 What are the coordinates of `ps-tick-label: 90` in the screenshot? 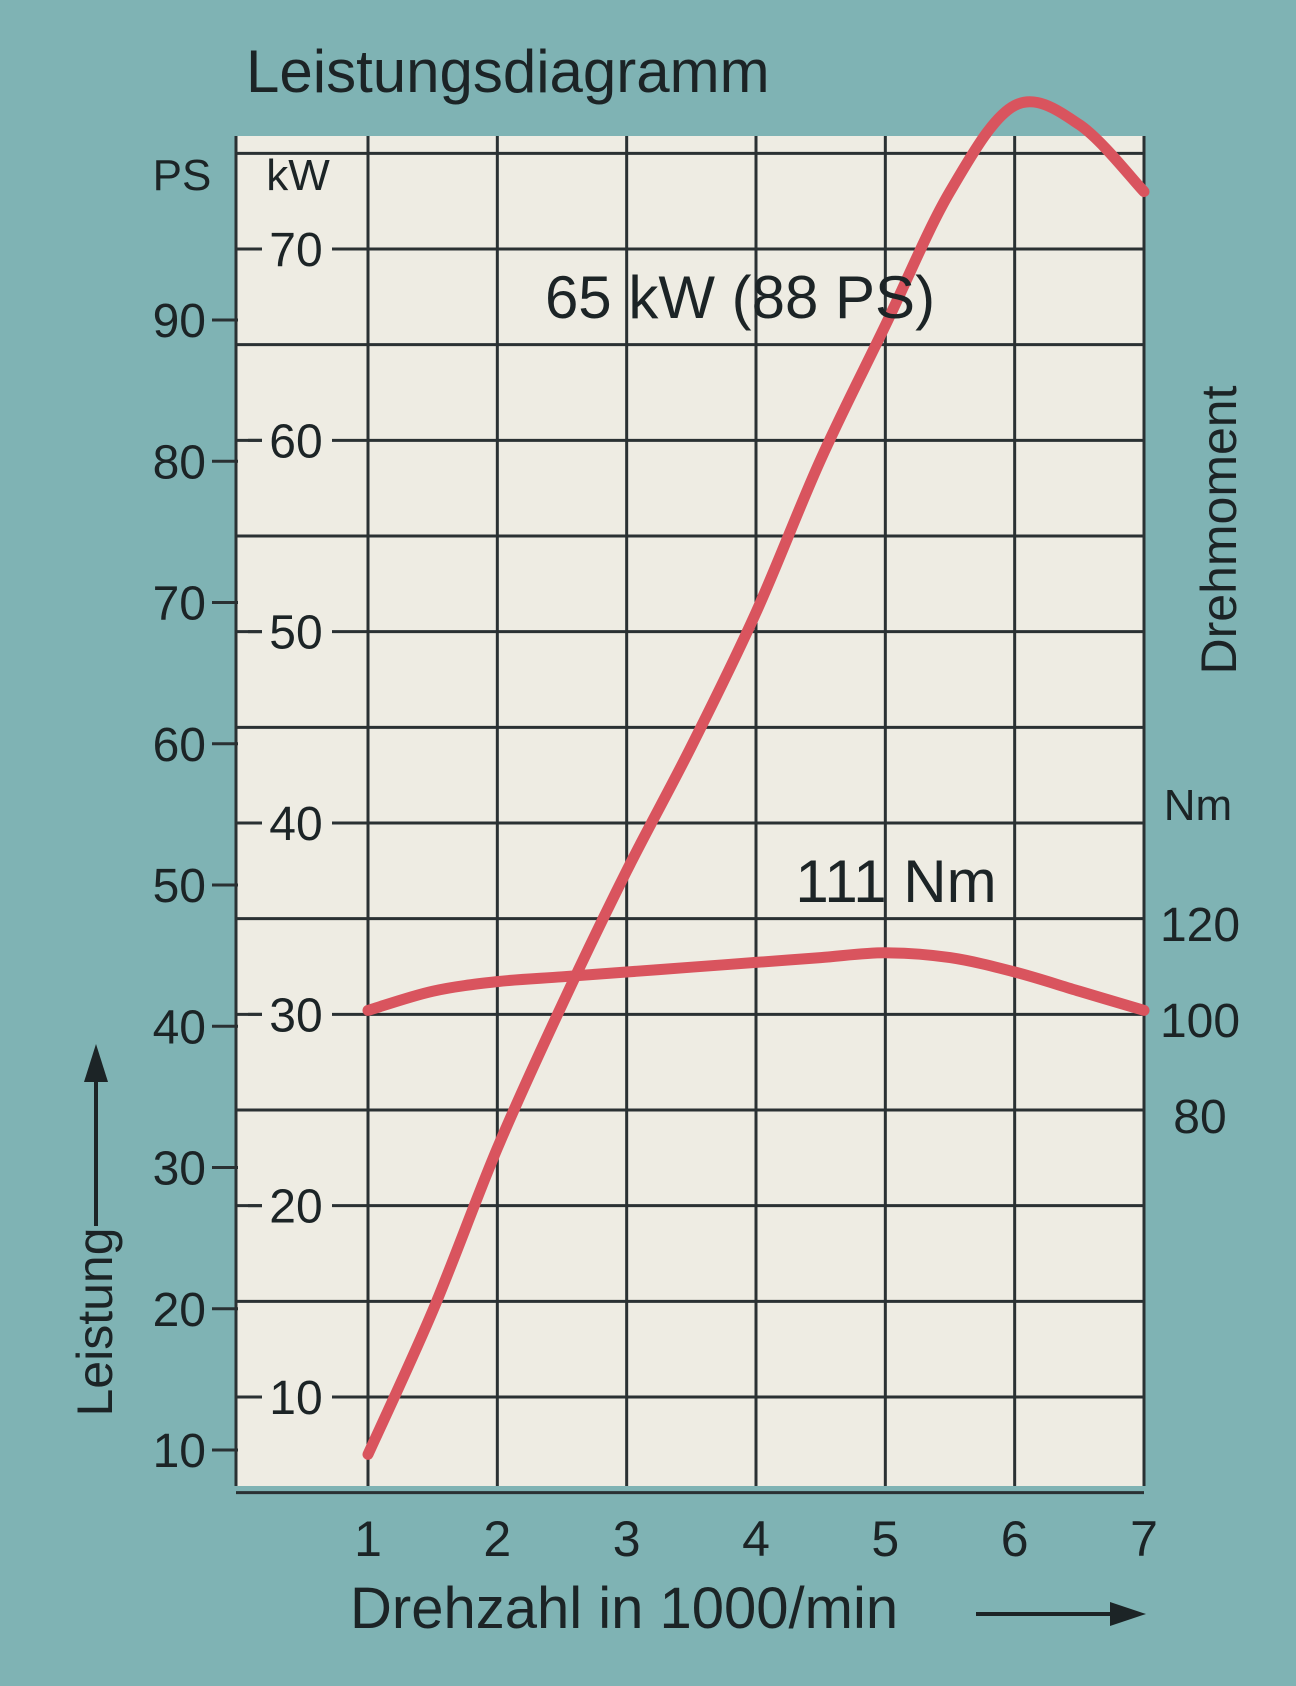 It's located at (179, 321).